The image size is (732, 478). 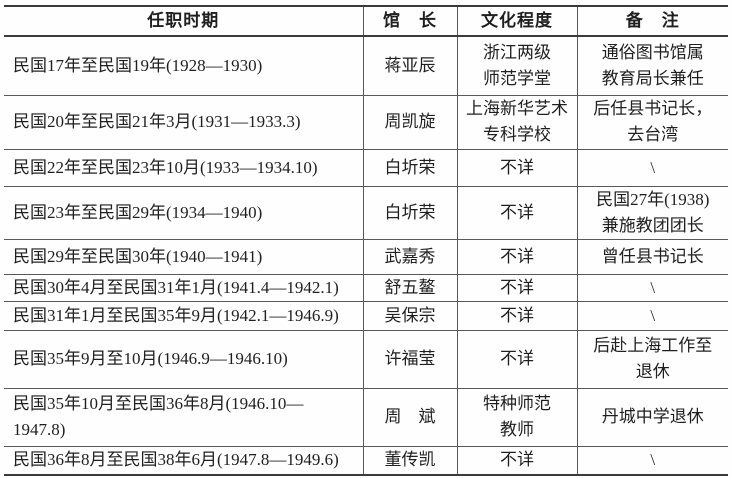 What do you see at coordinates (184, 460) in the screenshot?
I see `period-cell: 民国36年8月至民国38年6月(1947.8—1949.6)` at bounding box center [184, 460].